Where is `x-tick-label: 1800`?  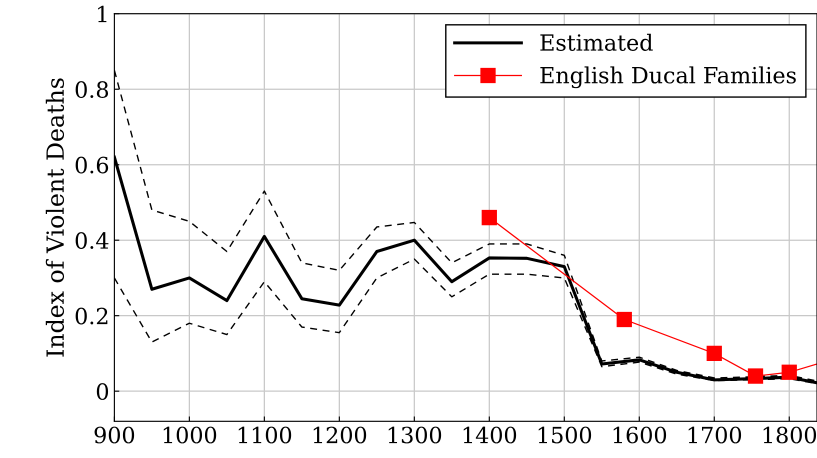 x-tick-label: 1800 is located at coordinates (790, 435).